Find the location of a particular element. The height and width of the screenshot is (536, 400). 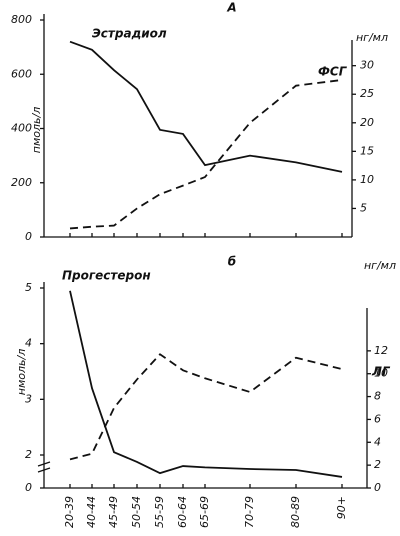

chart-title: А is located at coordinates (231, 8).